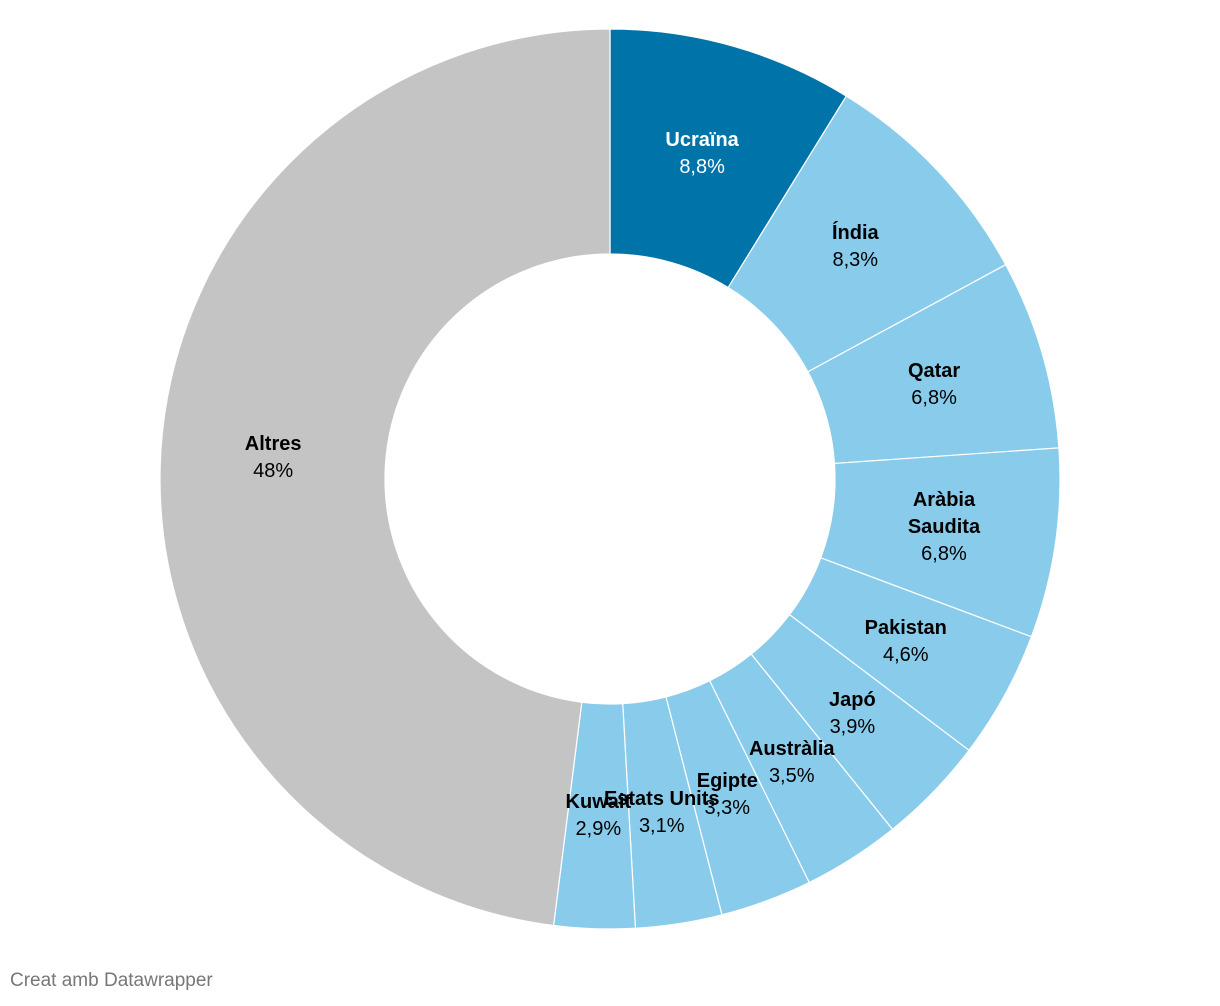 This screenshot has height=1006, width=1220. Describe the element at coordinates (727, 795) in the screenshot. I see `slice-label: Egipte 3,3%` at that location.